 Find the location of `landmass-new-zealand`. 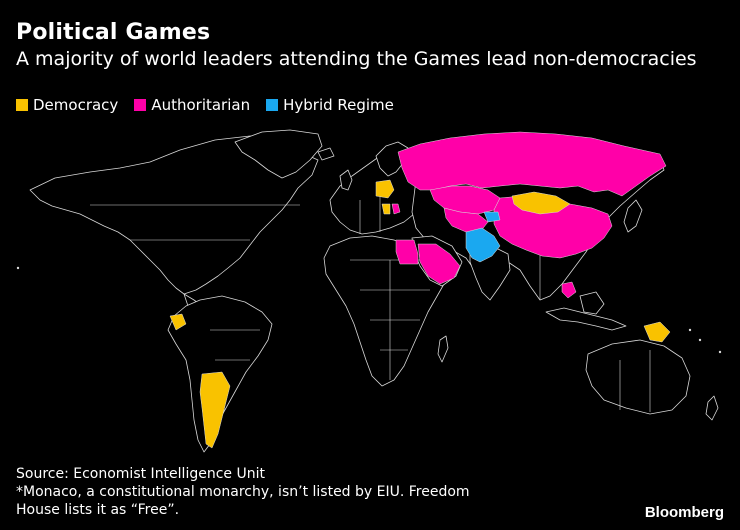

landmass-new-zealand is located at coordinates (712, 408).